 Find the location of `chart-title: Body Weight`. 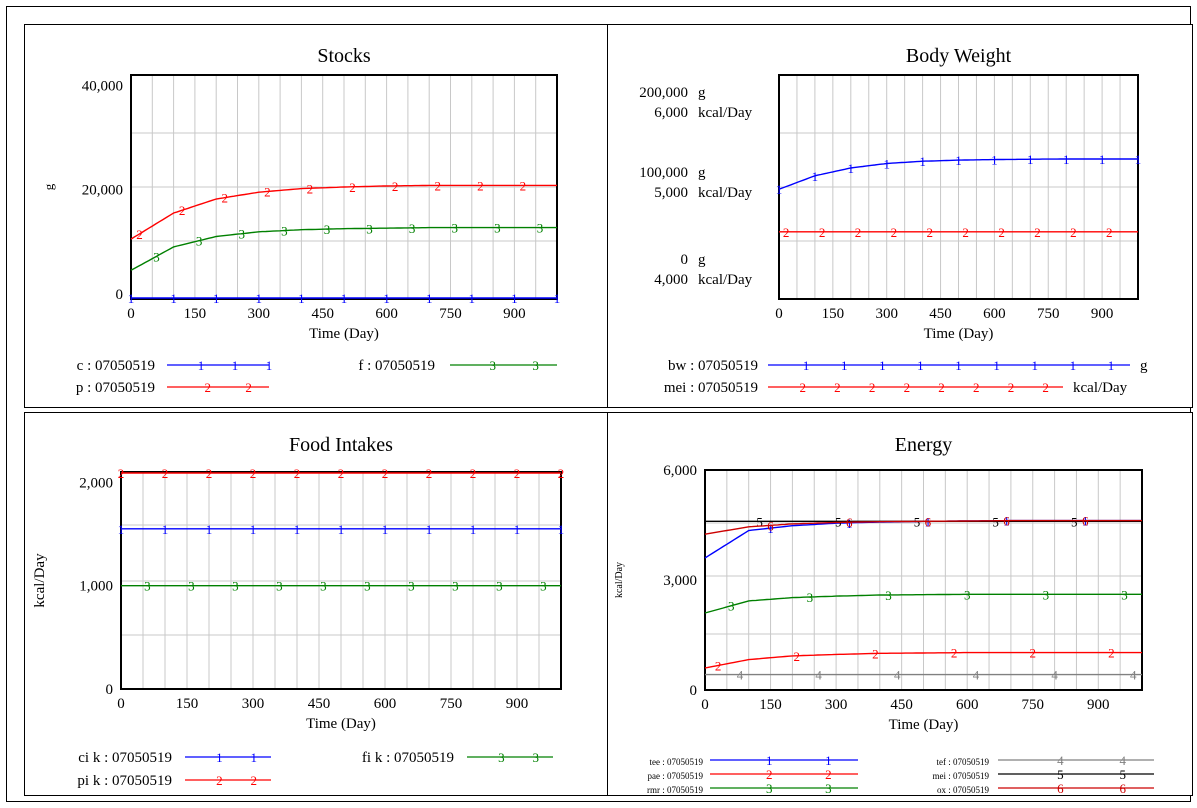

chart-title: Body Weight is located at coordinates (959, 56).